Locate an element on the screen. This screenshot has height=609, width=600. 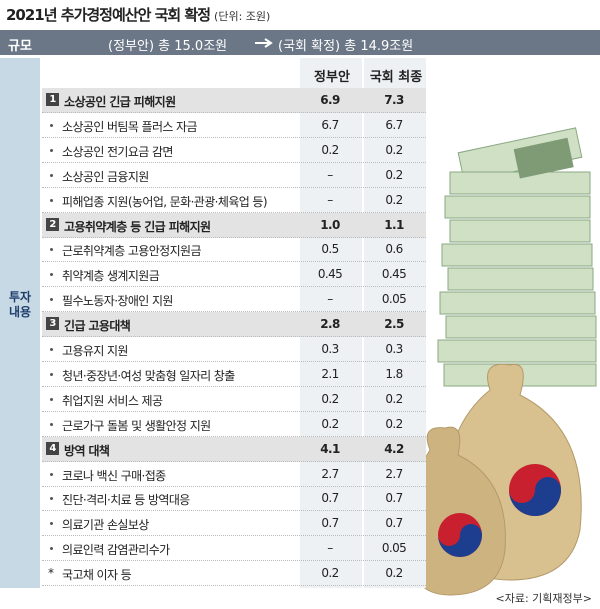
final-value: 7.3 is located at coordinates (394, 100).